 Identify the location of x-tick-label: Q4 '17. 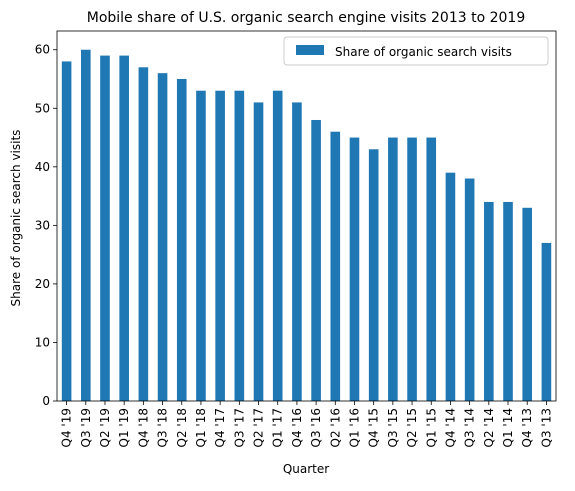
(220, 427).